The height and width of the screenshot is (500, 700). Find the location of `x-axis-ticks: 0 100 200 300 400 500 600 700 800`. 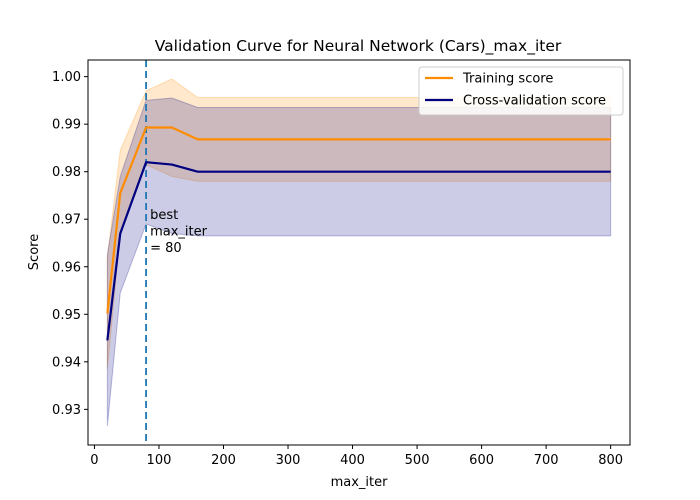

x-axis-ticks: 0 100 200 300 400 500 600 700 800 is located at coordinates (356, 456).